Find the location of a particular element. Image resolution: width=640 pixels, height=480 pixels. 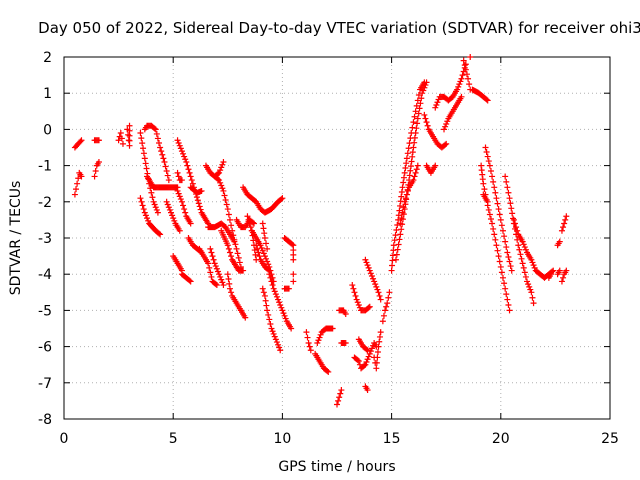

y-tick-label: 2 is located at coordinates (47, 58).